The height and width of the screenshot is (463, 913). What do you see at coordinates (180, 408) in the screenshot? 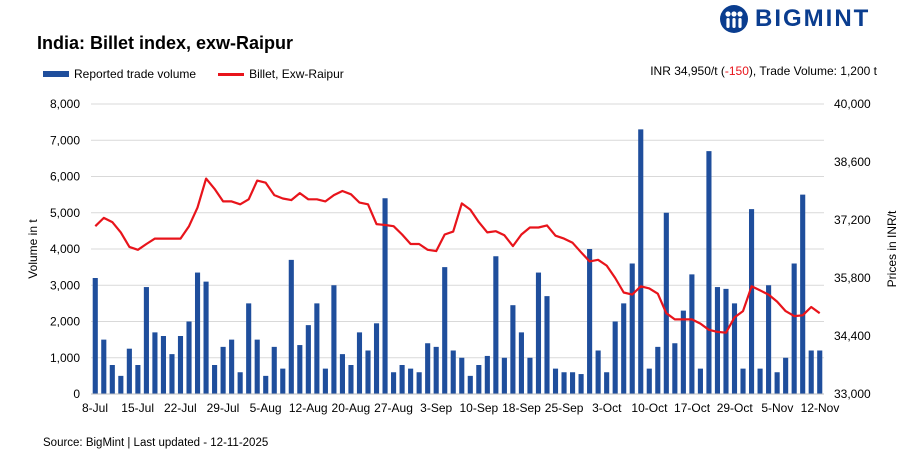
I see `x-tick-label: 22-Jul` at bounding box center [180, 408].